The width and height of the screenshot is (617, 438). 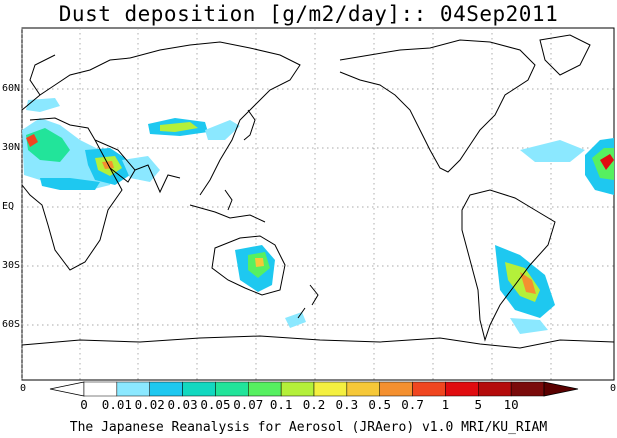 What do you see at coordinates (607, 162) in the screenshot?
I see `dust-atlantic-east-hot` at bounding box center [607, 162].